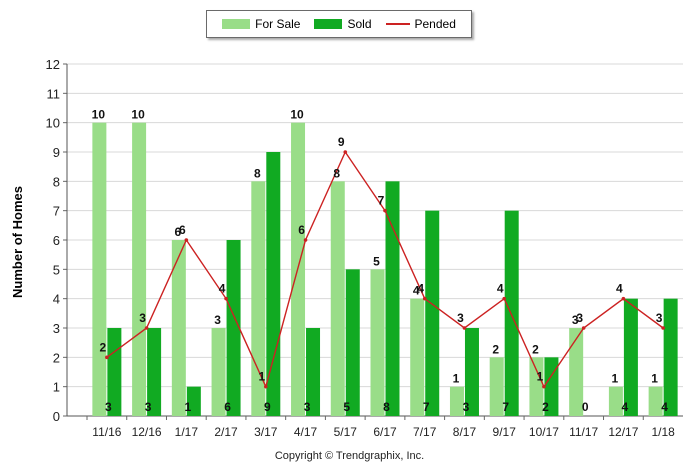 This screenshot has width=699, height=473. What do you see at coordinates (278, 24) in the screenshot?
I see `legend-label-for-sale: For Sale` at bounding box center [278, 24].